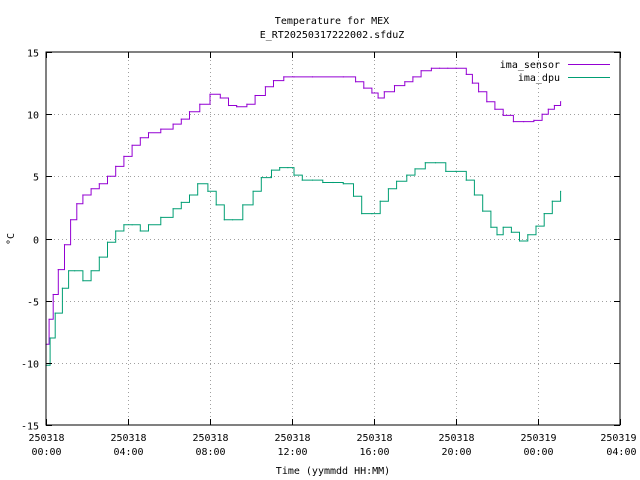 This screenshot has height=480, width=640. Describe the element at coordinates (374, 452) in the screenshot. I see `x-tick-label-time: 16:00` at that location.